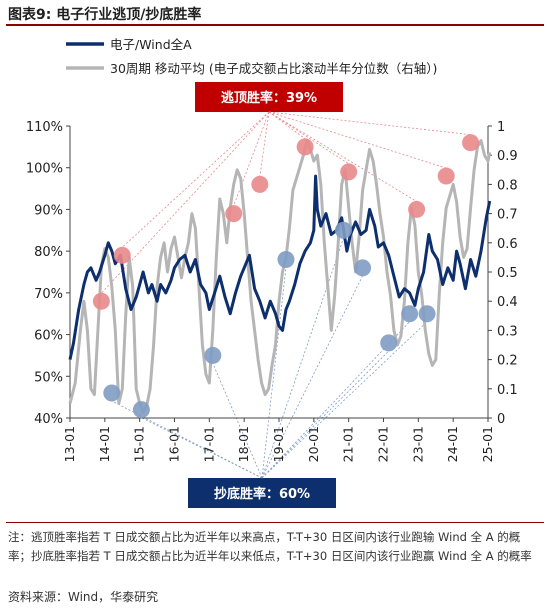 The height and width of the screenshot is (614, 550). Describe the element at coordinates (507, 244) in the screenshot. I see `right-tick-label: 0.6` at that location.